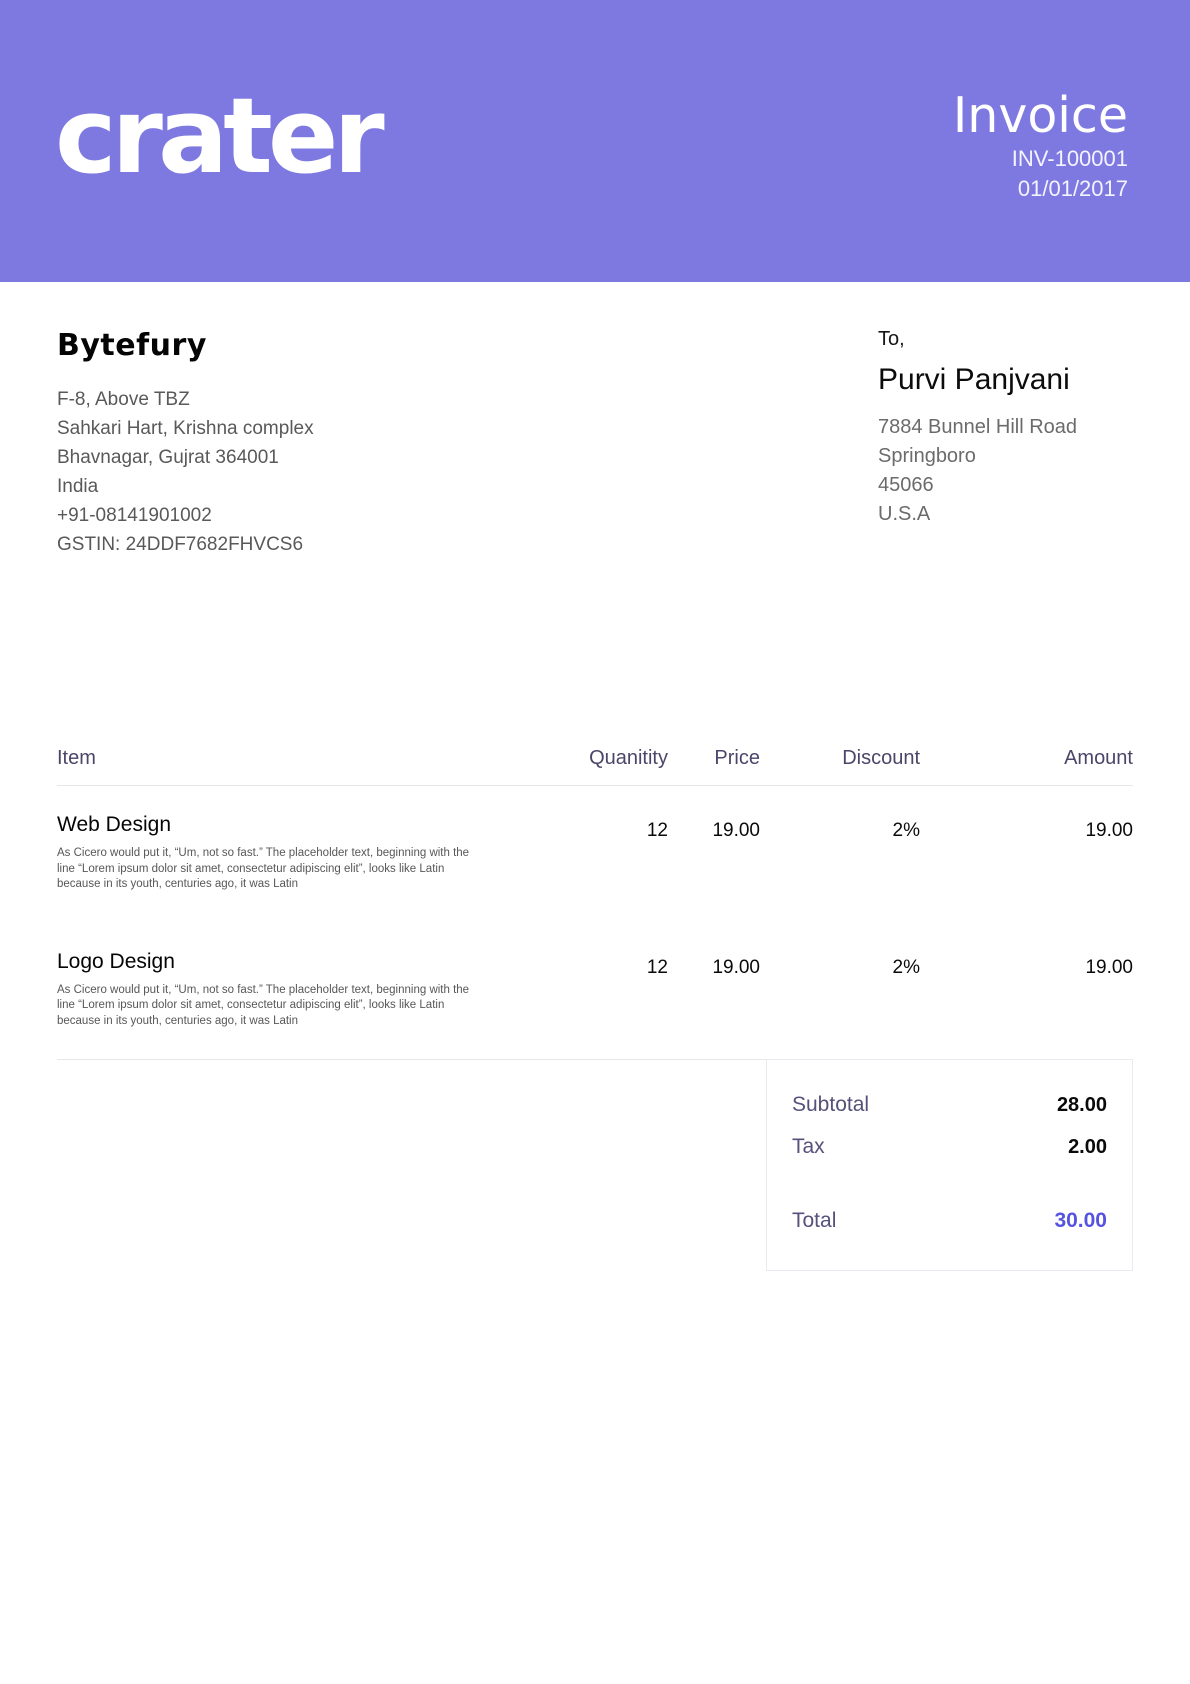 This screenshot has height=1684, width=1190. Describe the element at coordinates (949, 1105) in the screenshot. I see `subtotal-row: Subtotal 28.00` at that location.